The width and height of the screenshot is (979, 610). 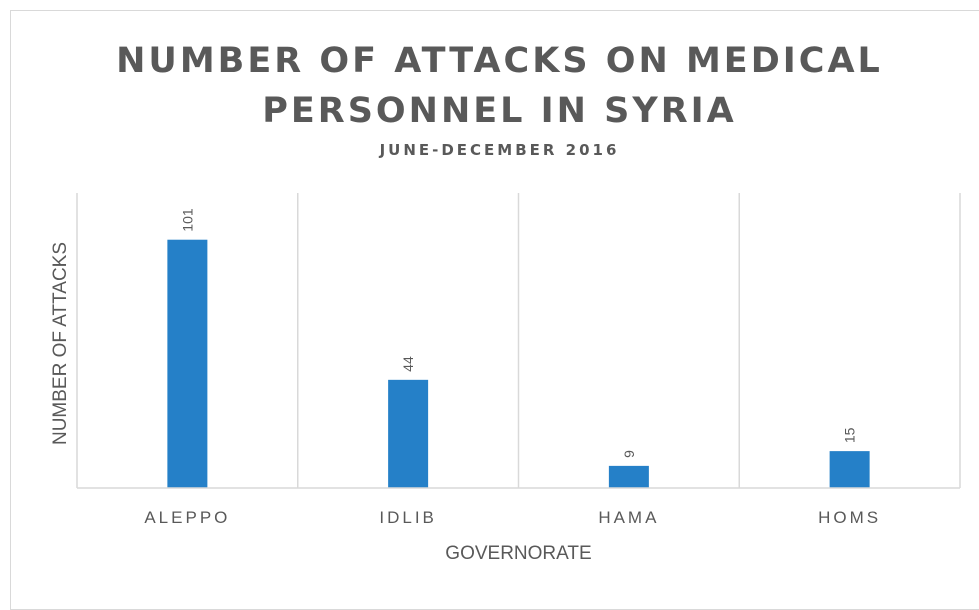 I want to click on bar-idlib, so click(x=408, y=433).